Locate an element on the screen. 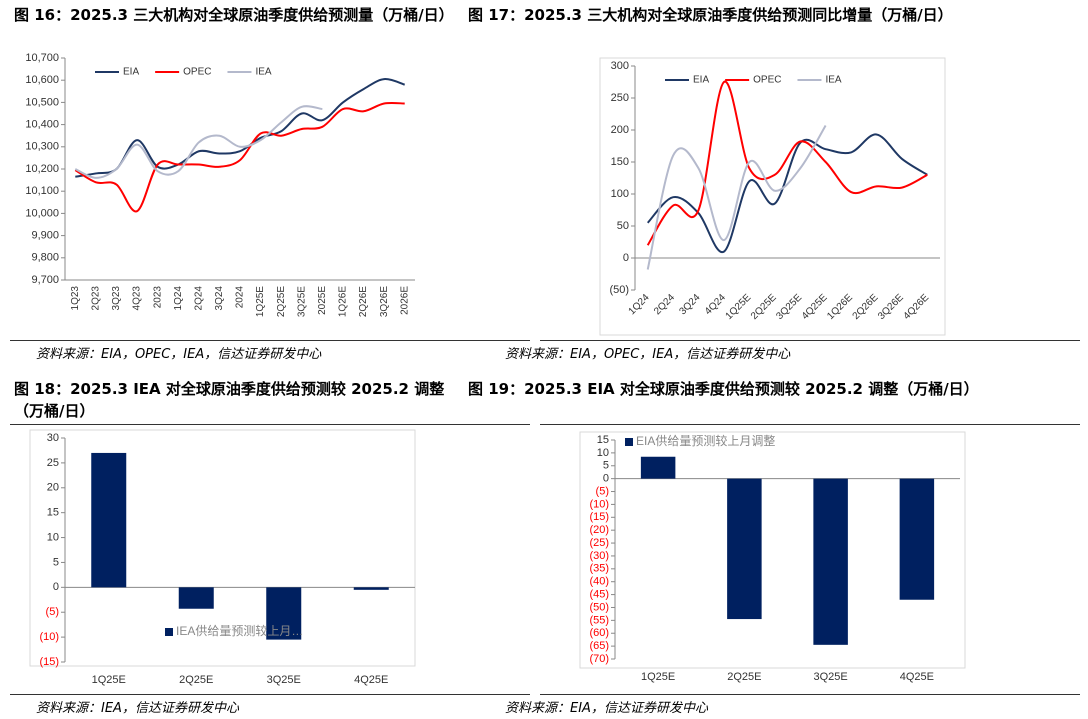 This screenshot has width=1088, height=719. y-tick-label: (45) is located at coordinates (599, 594).